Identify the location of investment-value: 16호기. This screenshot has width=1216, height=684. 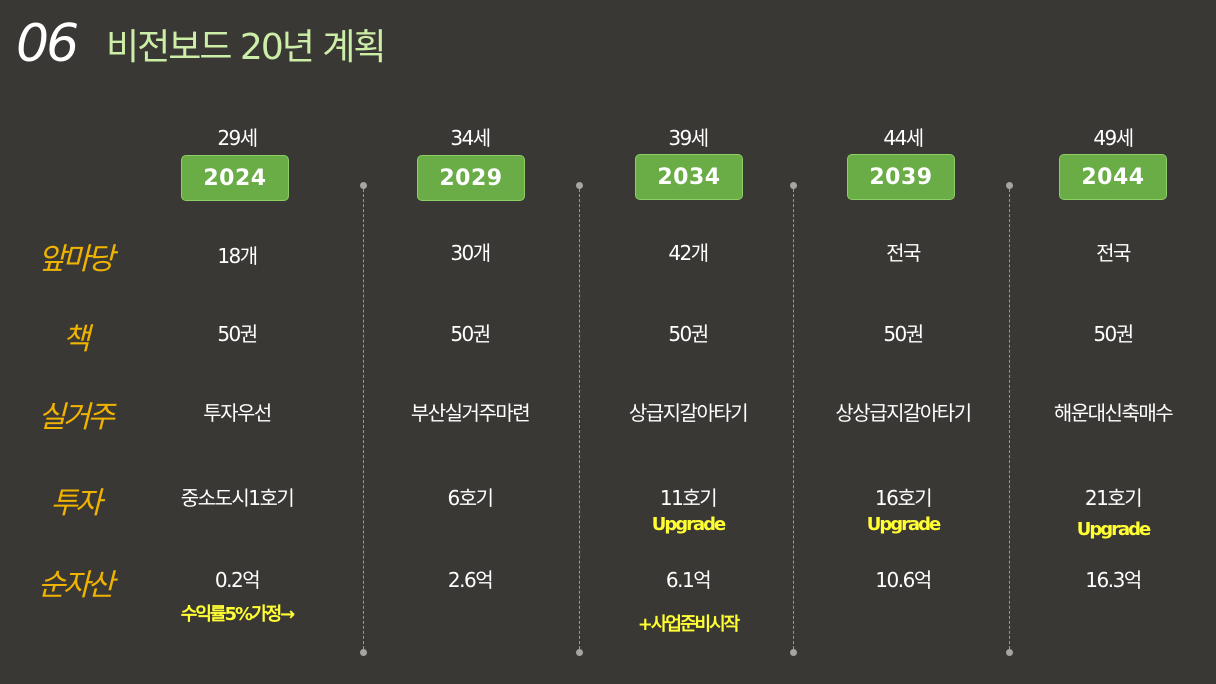
(903, 498).